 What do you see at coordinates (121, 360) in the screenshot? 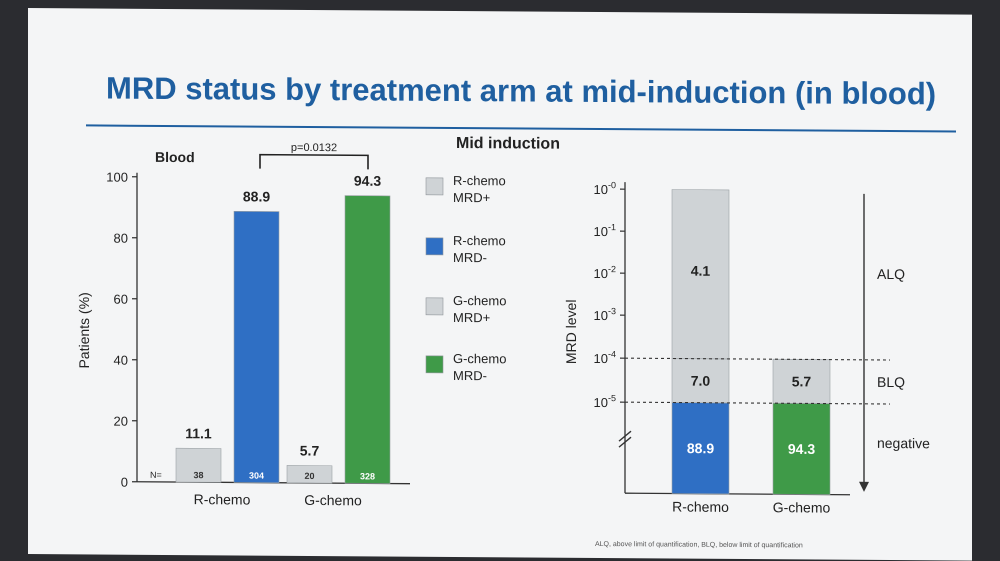
I see `y-tick-label: 40` at bounding box center [121, 360].